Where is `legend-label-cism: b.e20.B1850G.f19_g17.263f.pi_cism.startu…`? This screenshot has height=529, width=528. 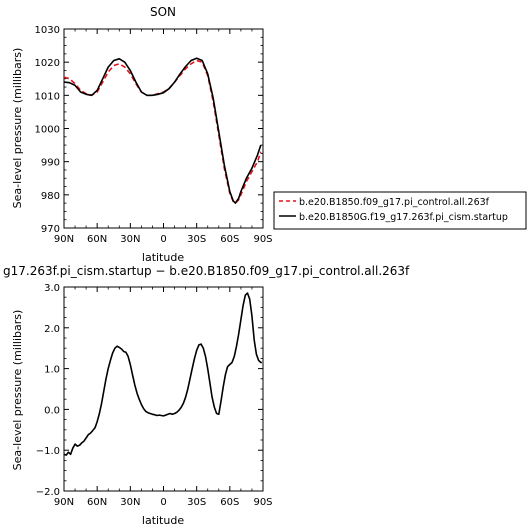
legend-label-cism: b.e20.B1850G.f19_g17.263f.pi_cism.startu… is located at coordinates (403, 217).